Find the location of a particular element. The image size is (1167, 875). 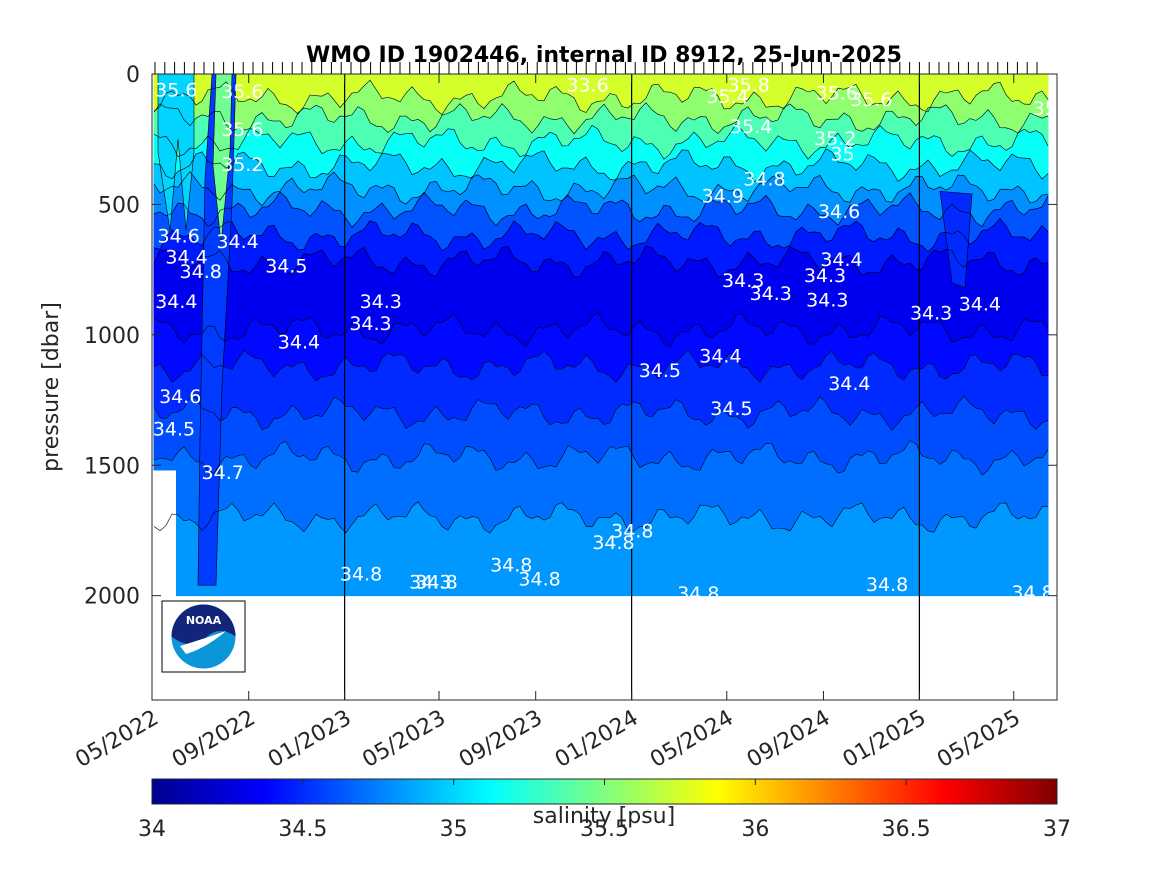

colorbar-ticks: 34 34.5 35 35.5 36 36.5 37 is located at coordinates (604, 810).